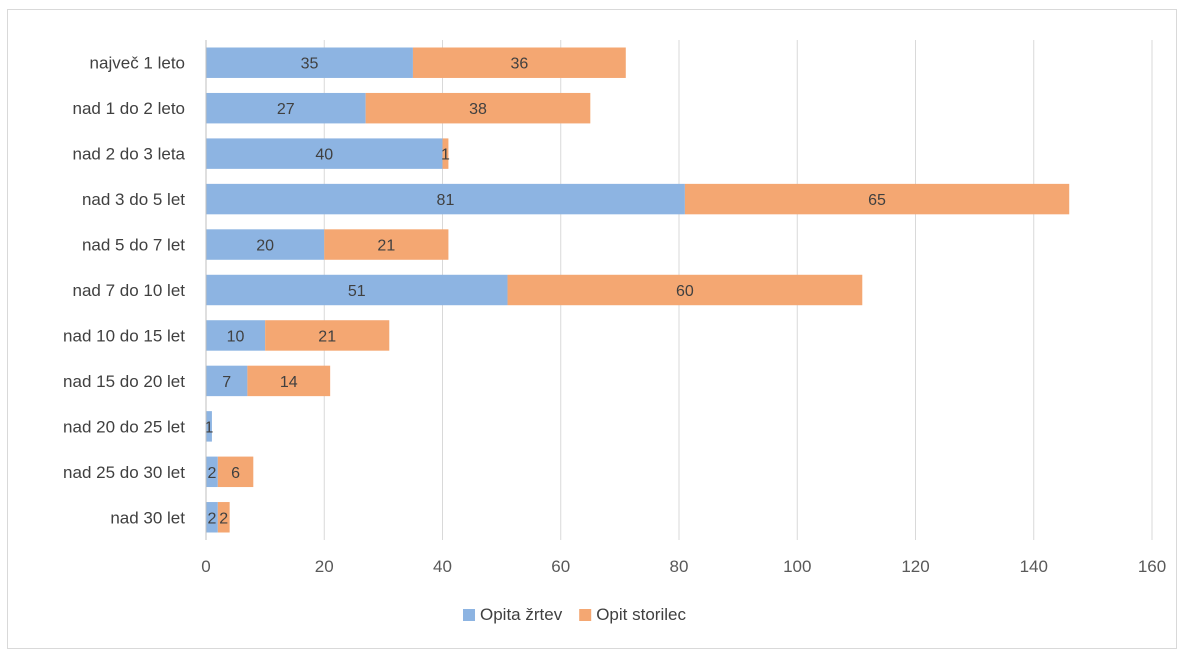 The height and width of the screenshot is (655, 1184). Describe the element at coordinates (147, 517) in the screenshot. I see `category-label: nad 30 let` at that location.